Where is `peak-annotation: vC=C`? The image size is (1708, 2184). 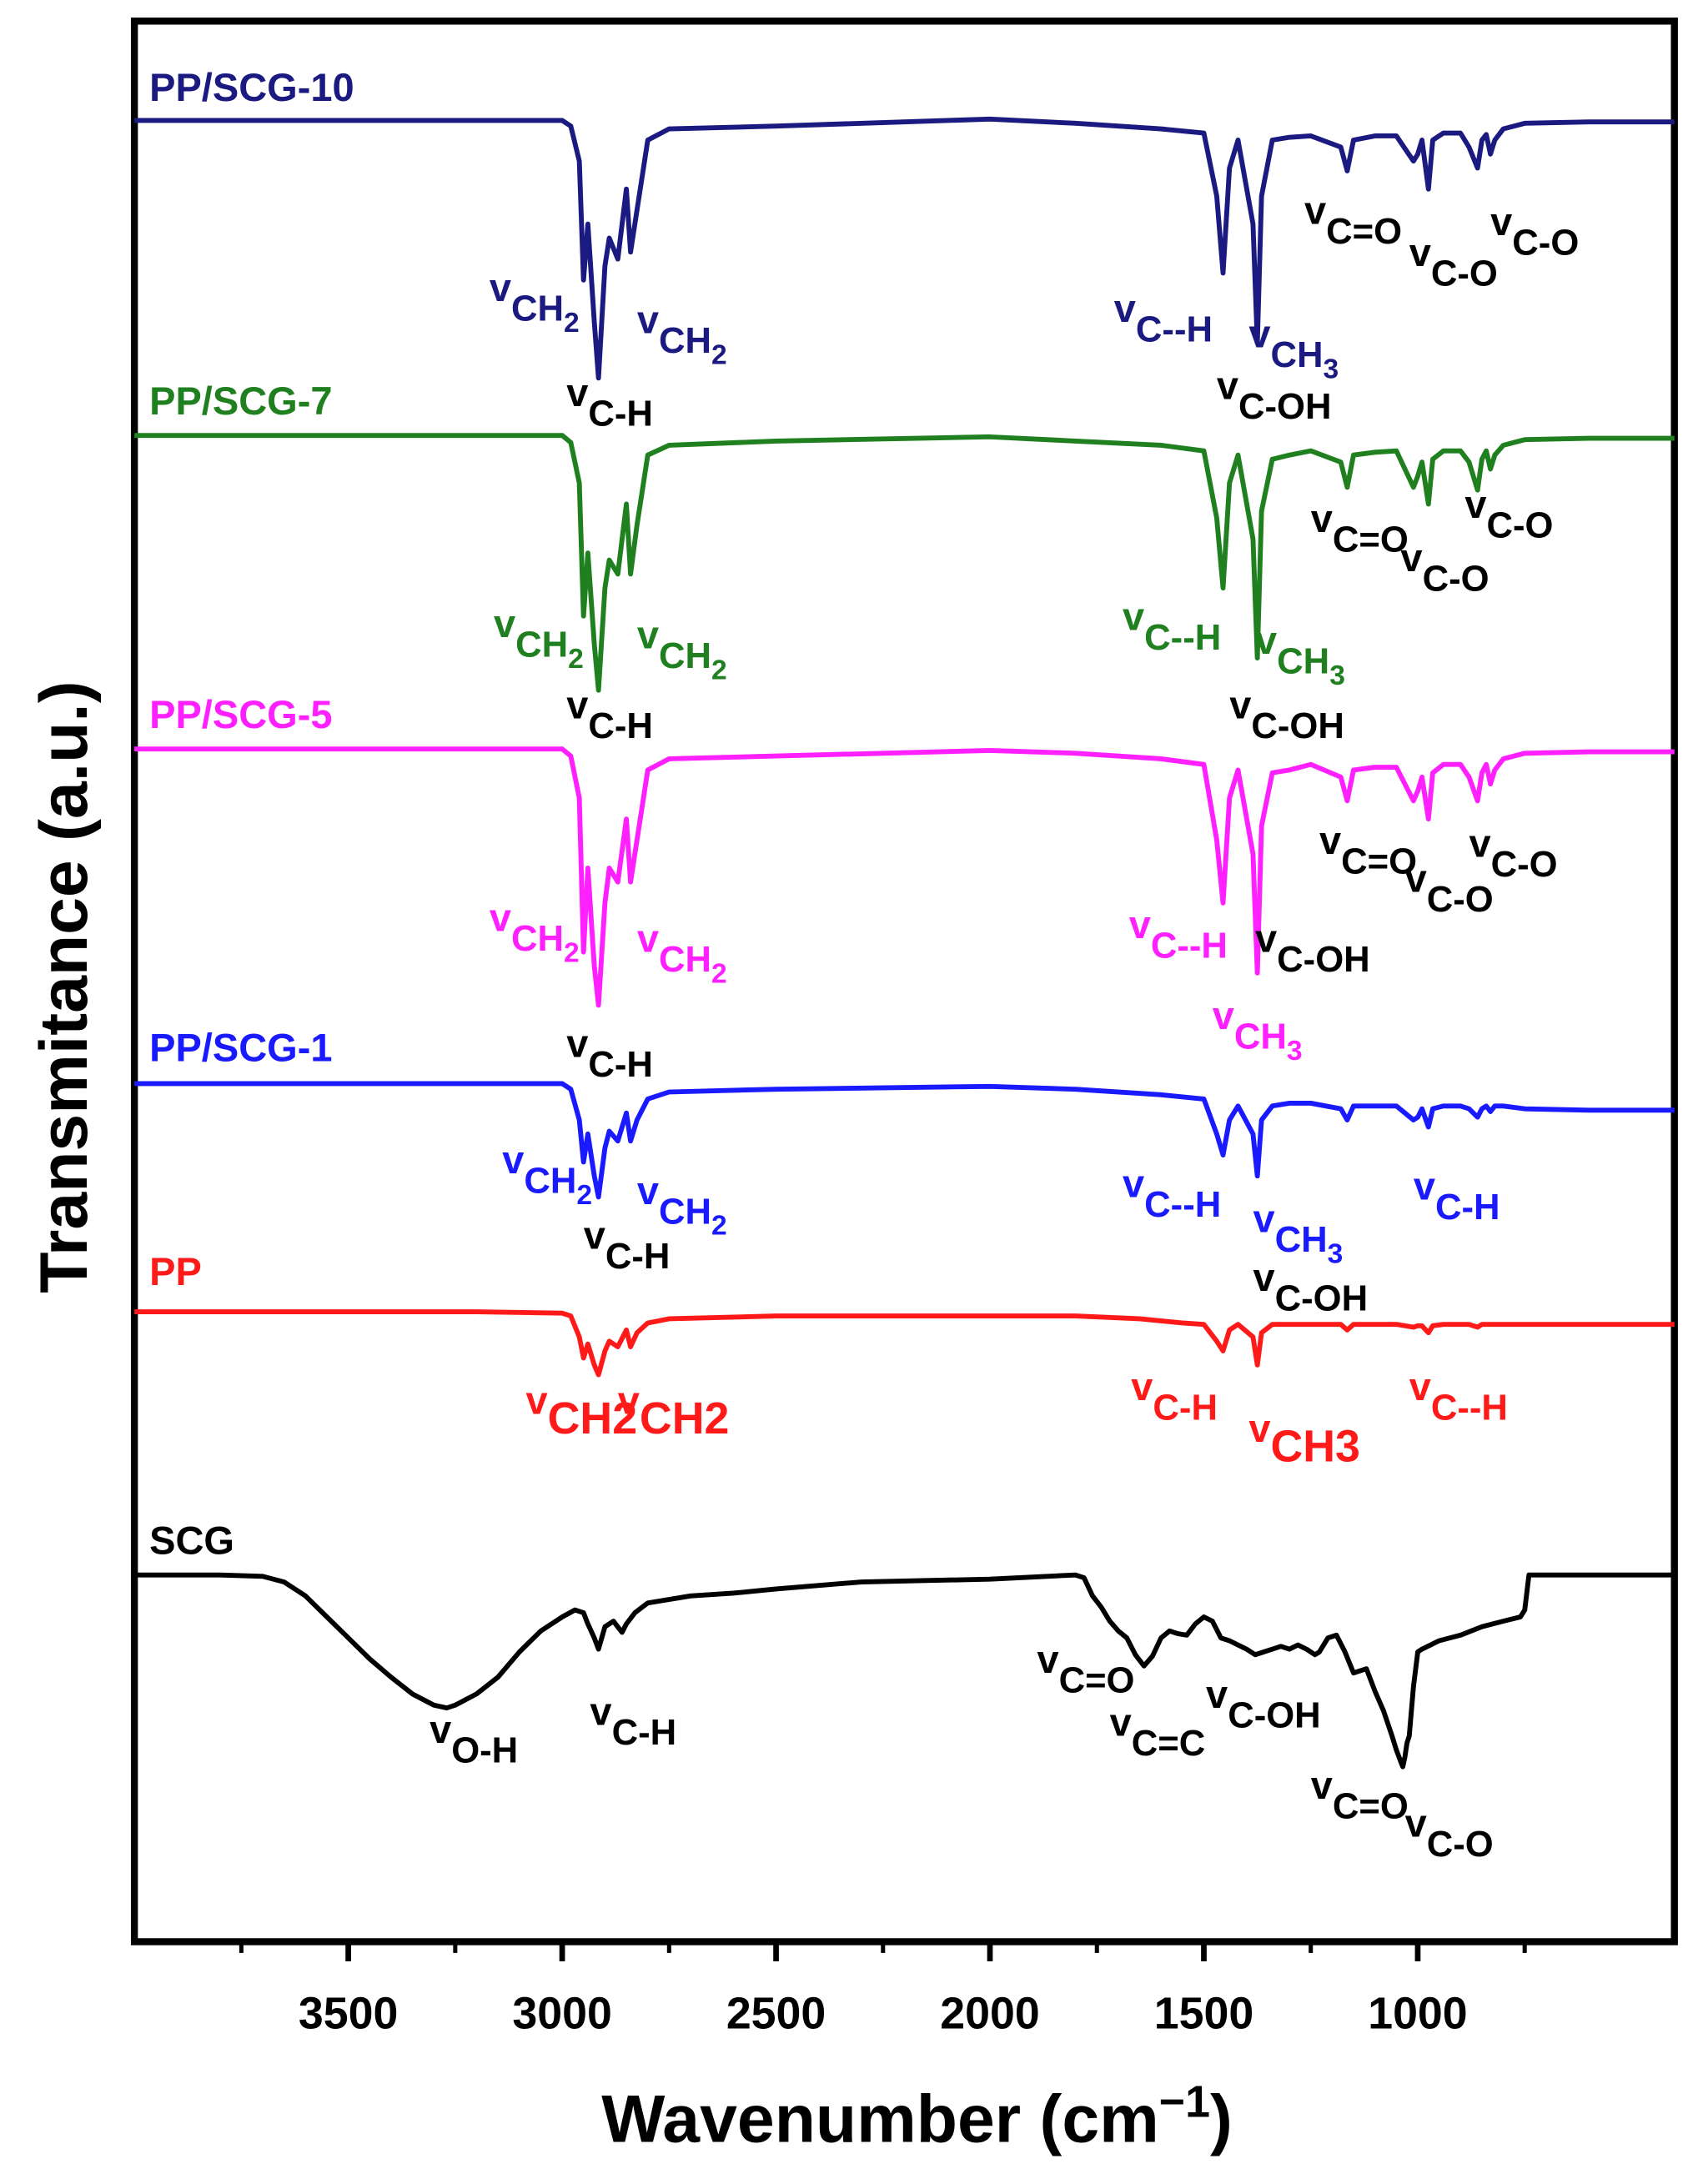
peak-annotation: vC=C is located at coordinates (1158, 1732).